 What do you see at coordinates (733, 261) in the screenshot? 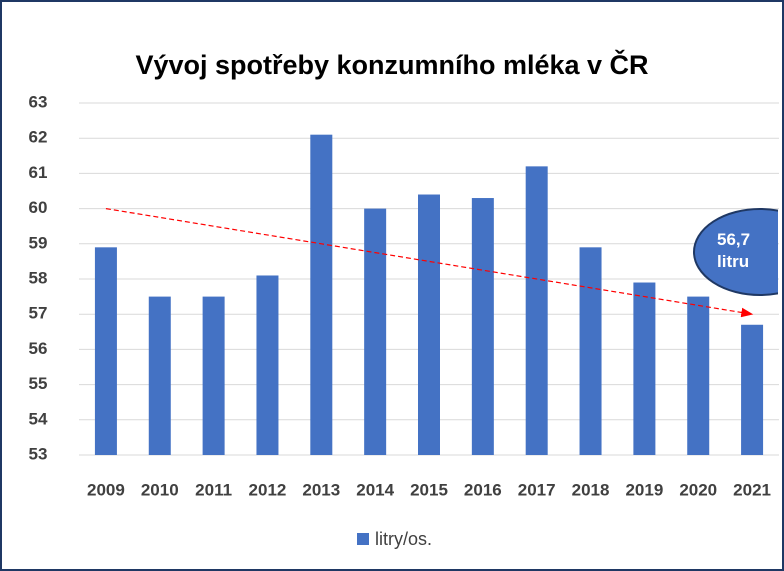
I see `callout-line: litru` at bounding box center [733, 261].